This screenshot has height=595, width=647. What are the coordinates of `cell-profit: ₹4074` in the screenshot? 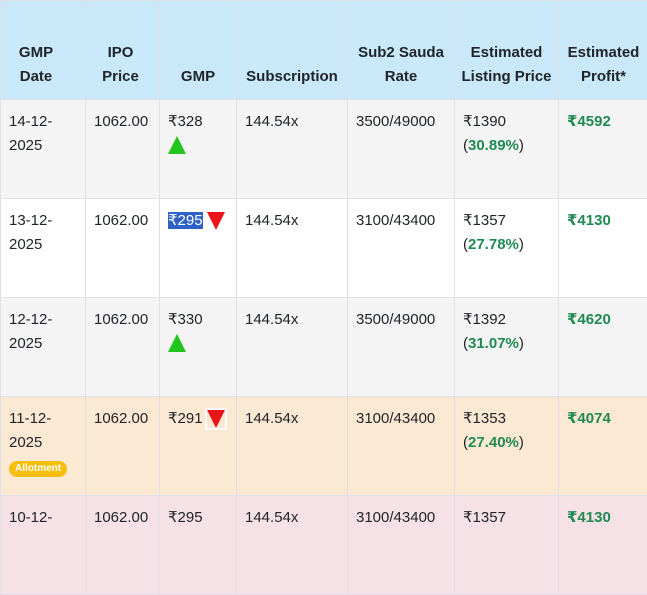 It's located at (603, 446).